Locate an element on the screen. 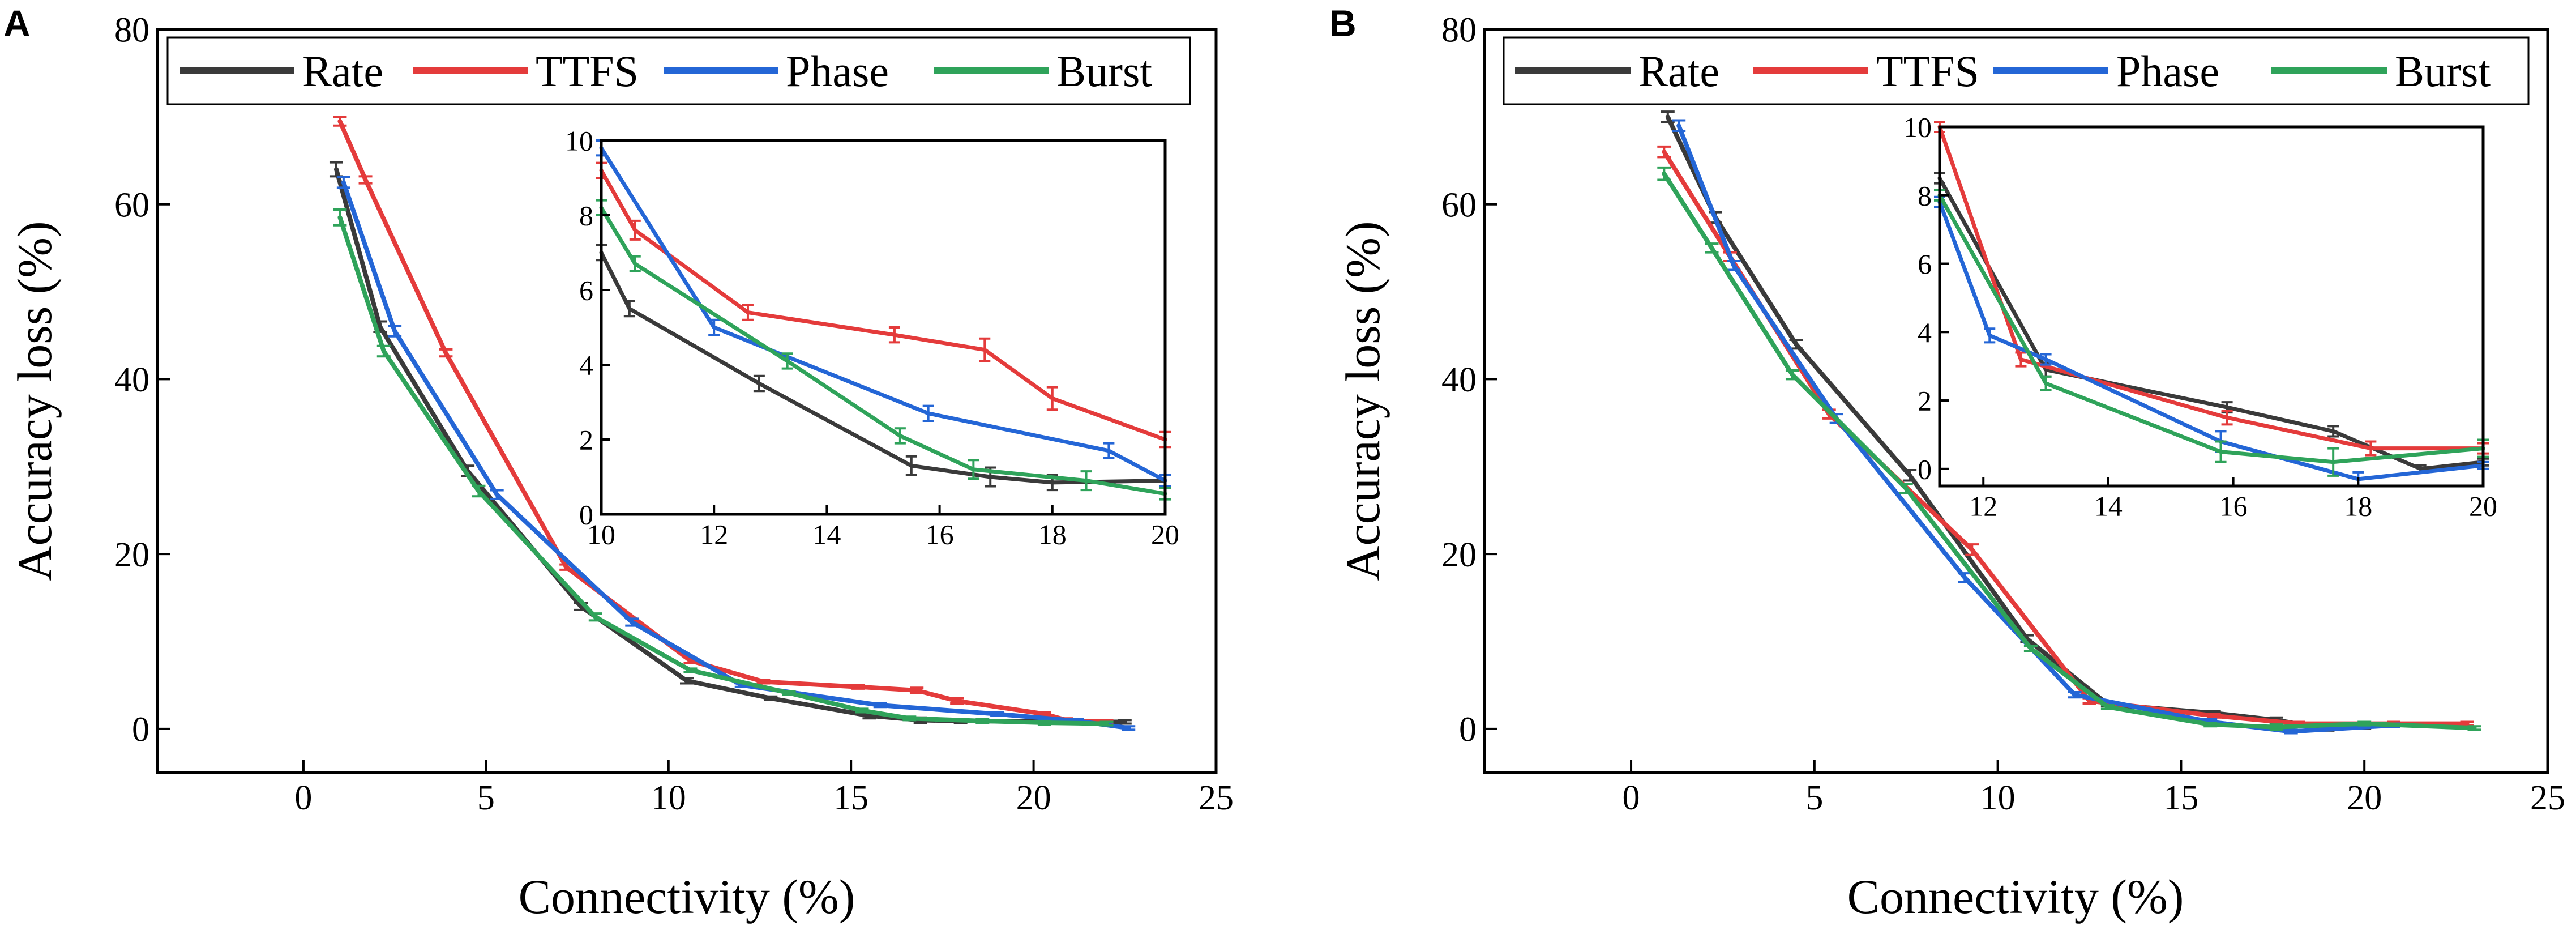 Image resolution: width=2576 pixels, height=934 pixels. legend-label-ttfs: TTFS is located at coordinates (587, 71).